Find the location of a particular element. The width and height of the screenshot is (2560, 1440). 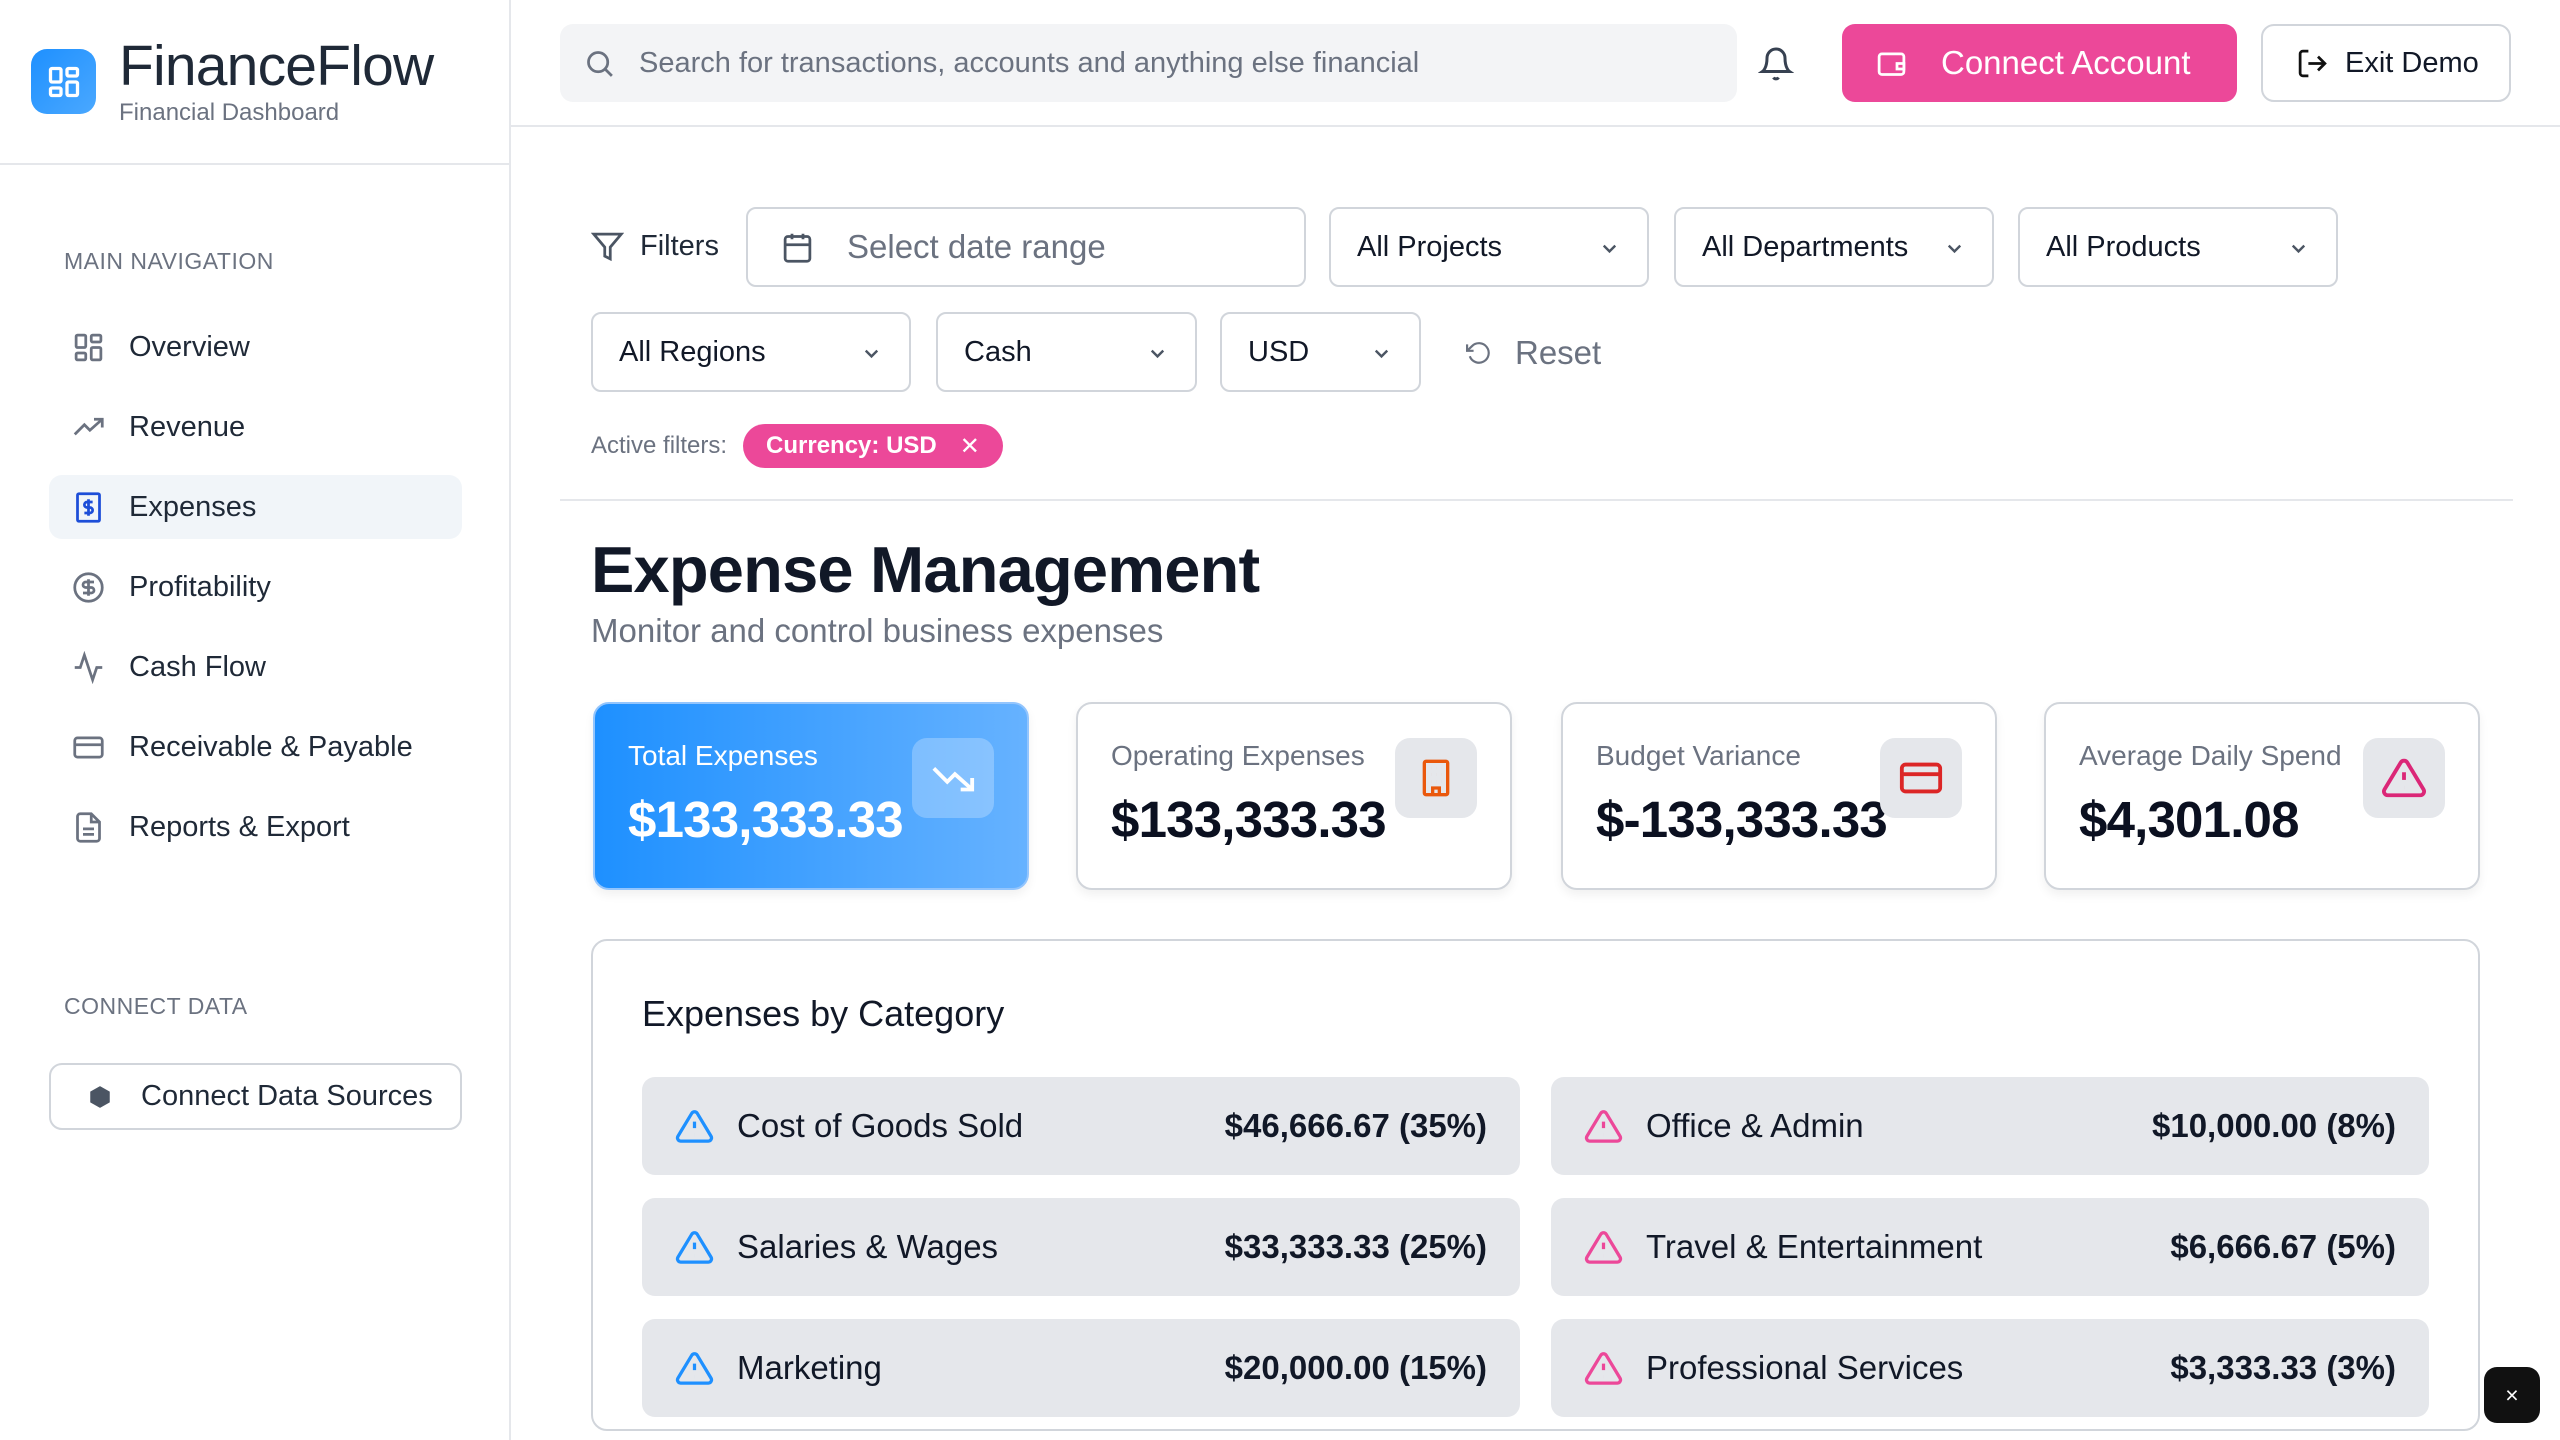

sidebar-item-label: Cash Flow is located at coordinates (197, 666).